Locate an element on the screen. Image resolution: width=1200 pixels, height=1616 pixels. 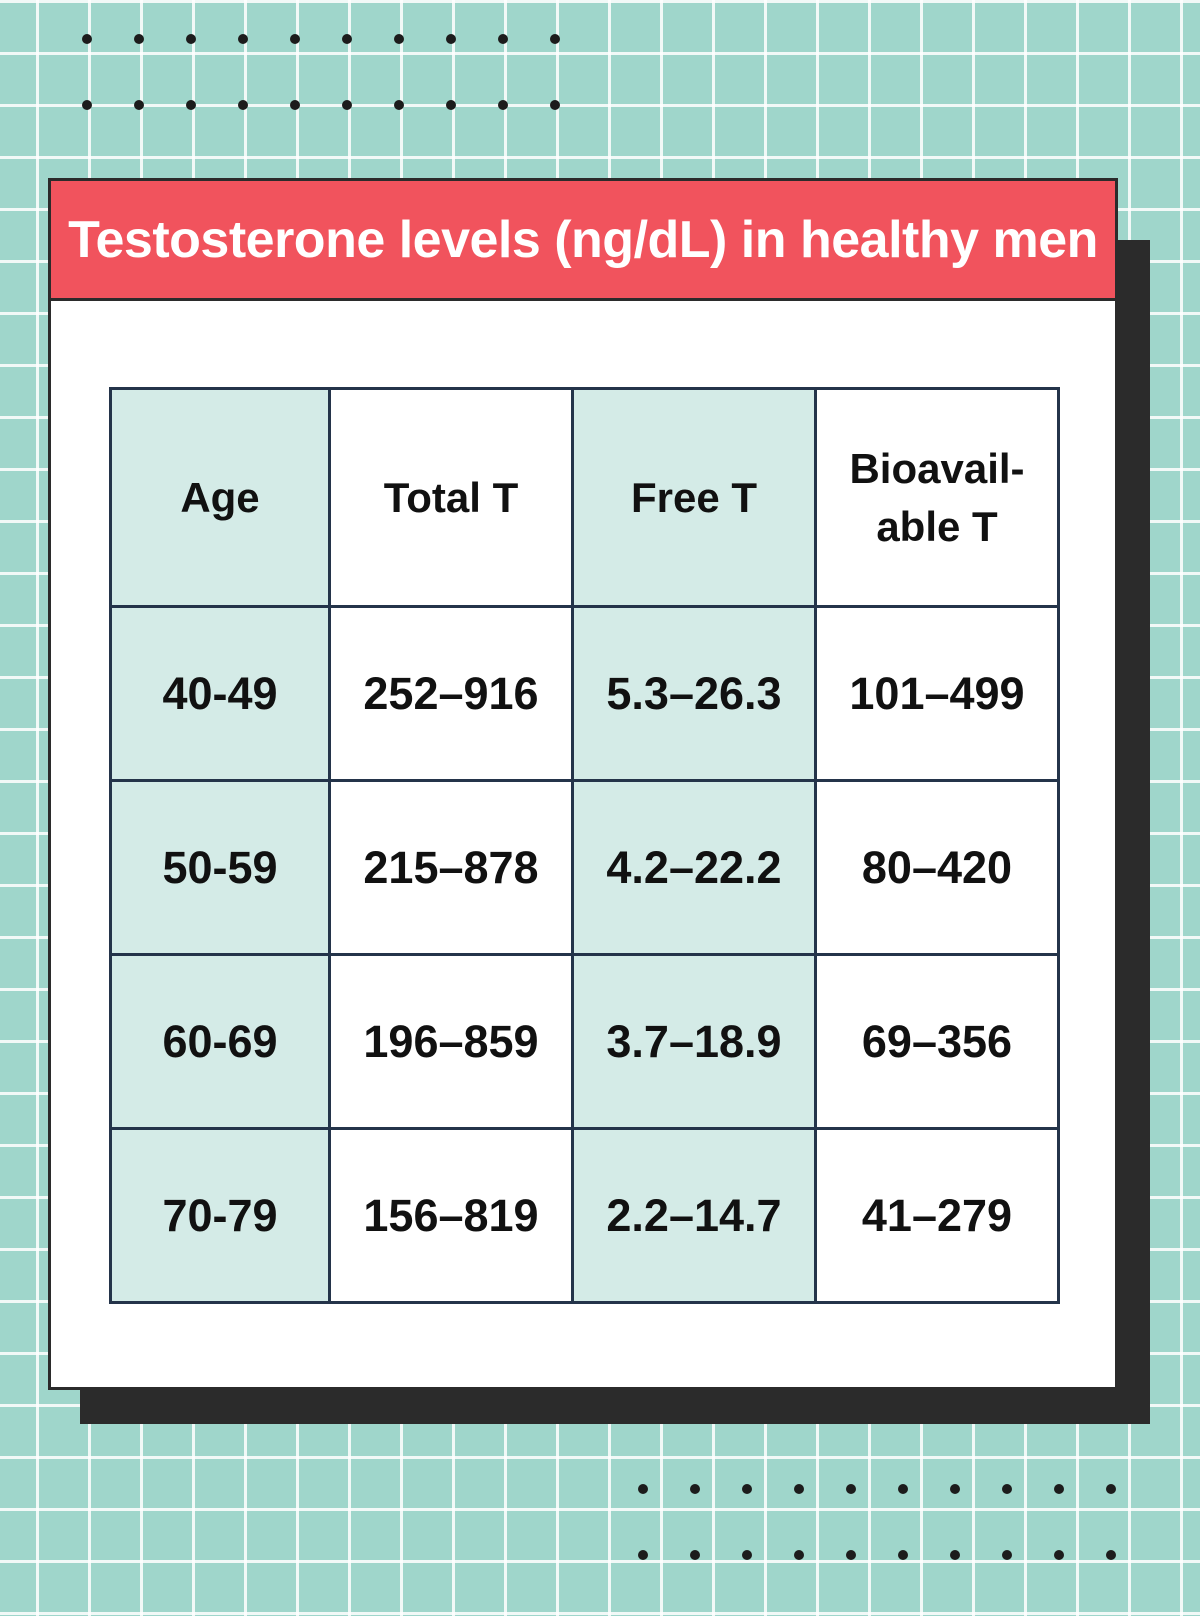
cell-free-t: 3.7–18.9 is located at coordinates (694, 1041).